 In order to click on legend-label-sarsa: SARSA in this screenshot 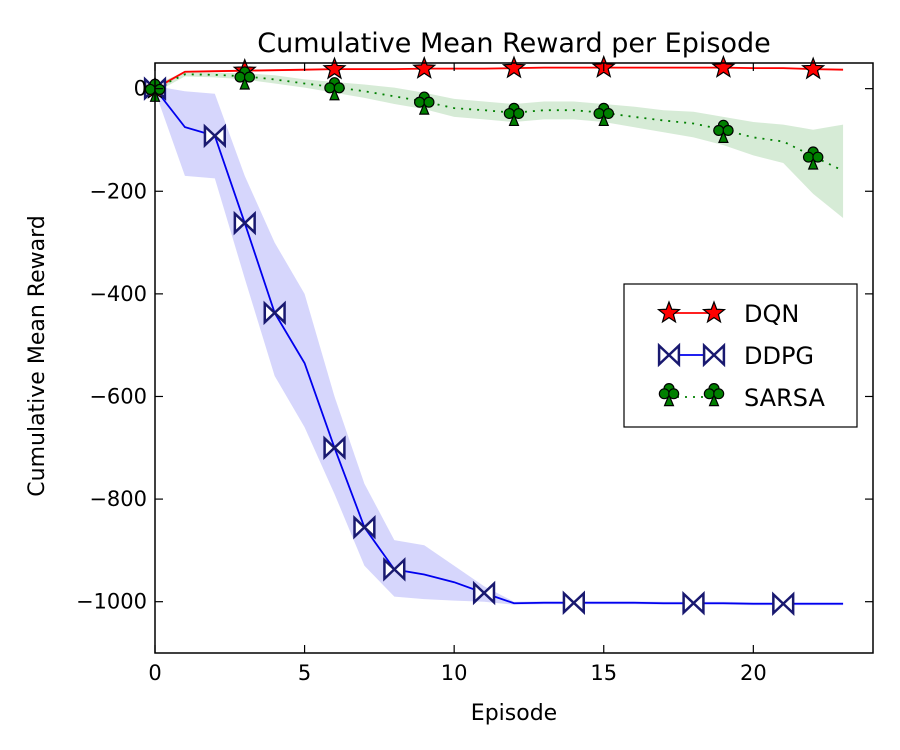, I will do `click(784, 398)`.